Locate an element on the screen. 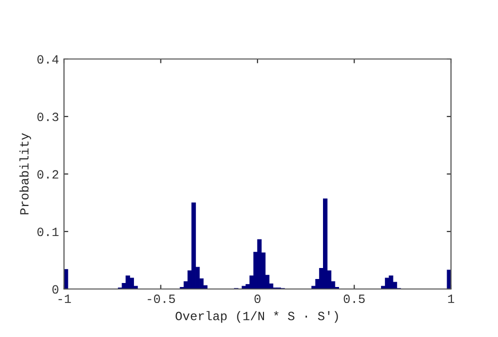 This screenshot has height=337, width=498. x-tick-label: -1 is located at coordinates (64, 298).